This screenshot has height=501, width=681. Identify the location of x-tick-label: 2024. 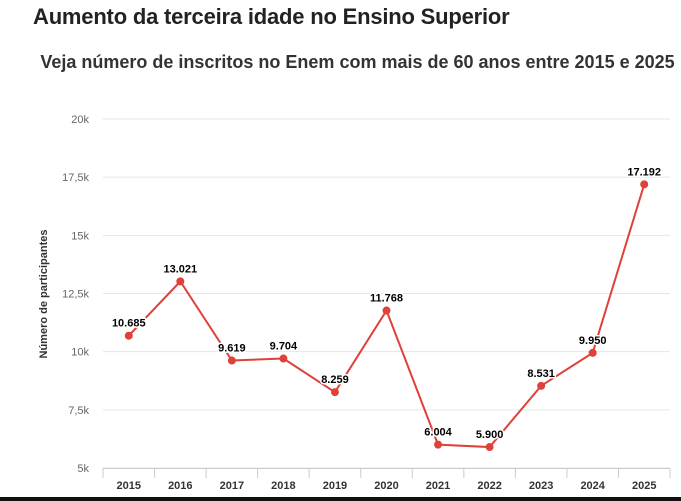
(592, 486).